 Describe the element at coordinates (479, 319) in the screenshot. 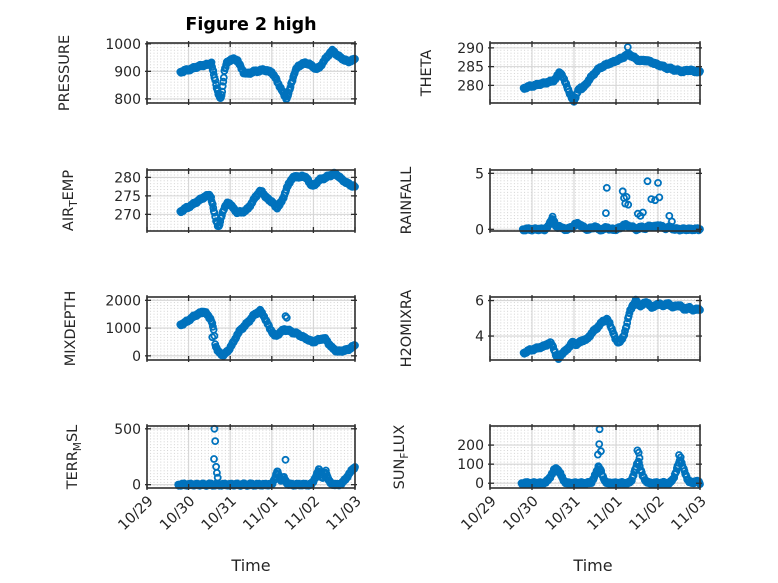

I see `y-tick-labels: 46` at that location.